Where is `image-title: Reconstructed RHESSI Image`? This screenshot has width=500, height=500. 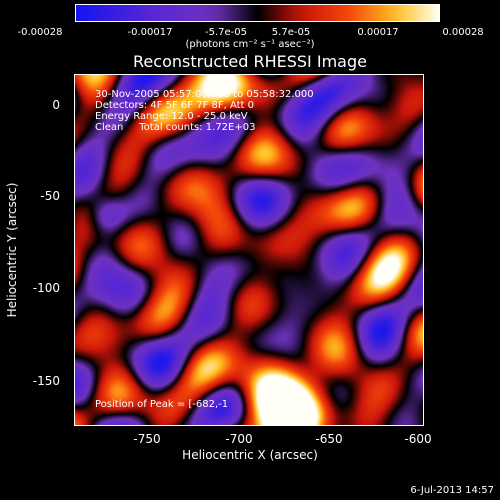
image-title: Reconstructed RHESSI Image is located at coordinates (250, 61).